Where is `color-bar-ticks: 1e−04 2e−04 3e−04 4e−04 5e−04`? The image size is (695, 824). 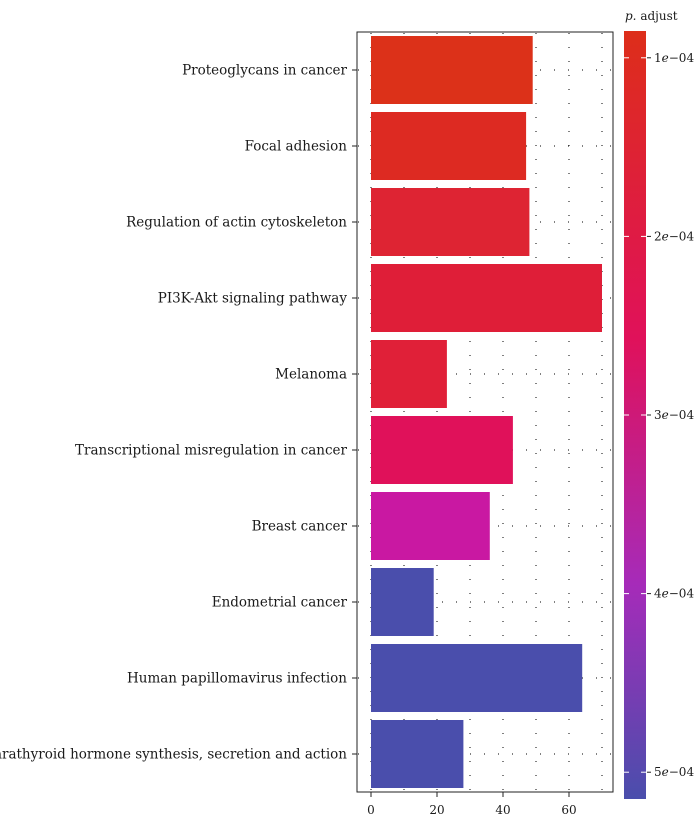 color-bar-ticks: 1e−04 2e−04 3e−04 4e−04 5e−04 is located at coordinates (659, 415).